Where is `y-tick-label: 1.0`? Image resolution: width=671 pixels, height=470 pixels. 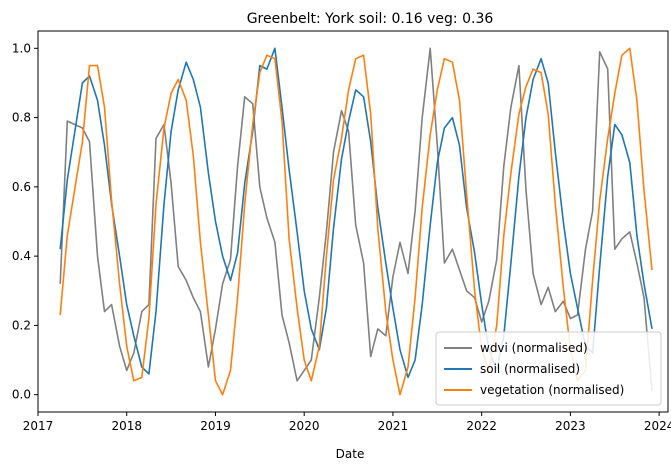 y-tick-label: 1.0 is located at coordinates (21, 48).